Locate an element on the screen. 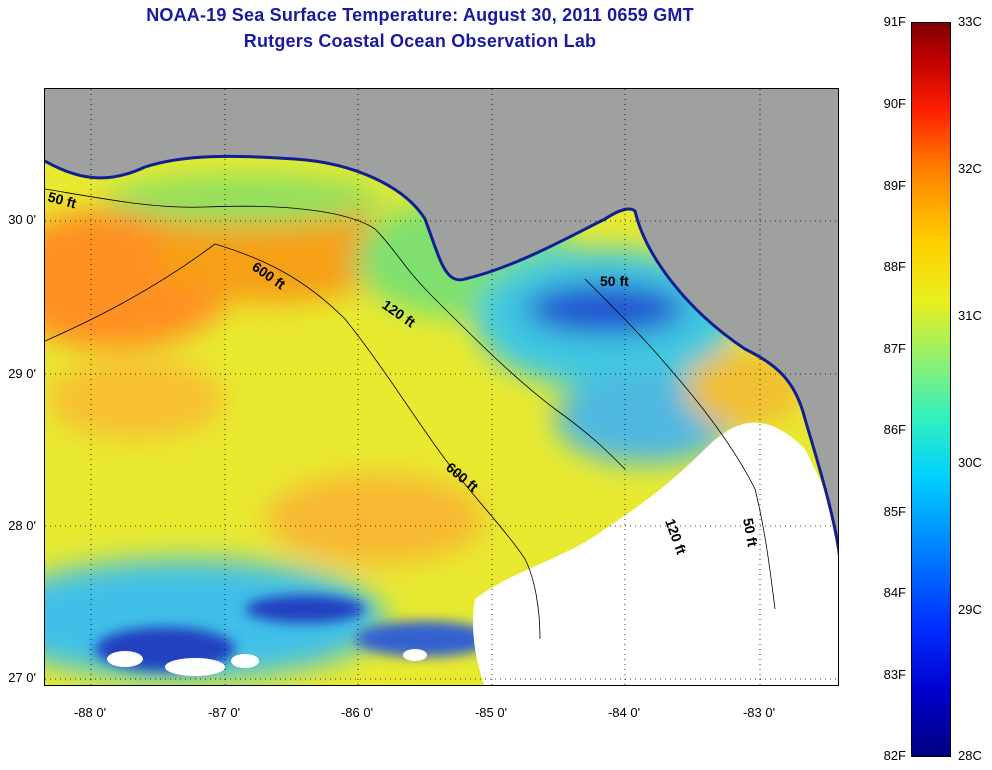  chart-subtitle: Rutgers Coastal Ocean Observation Lab is located at coordinates (420, 41).